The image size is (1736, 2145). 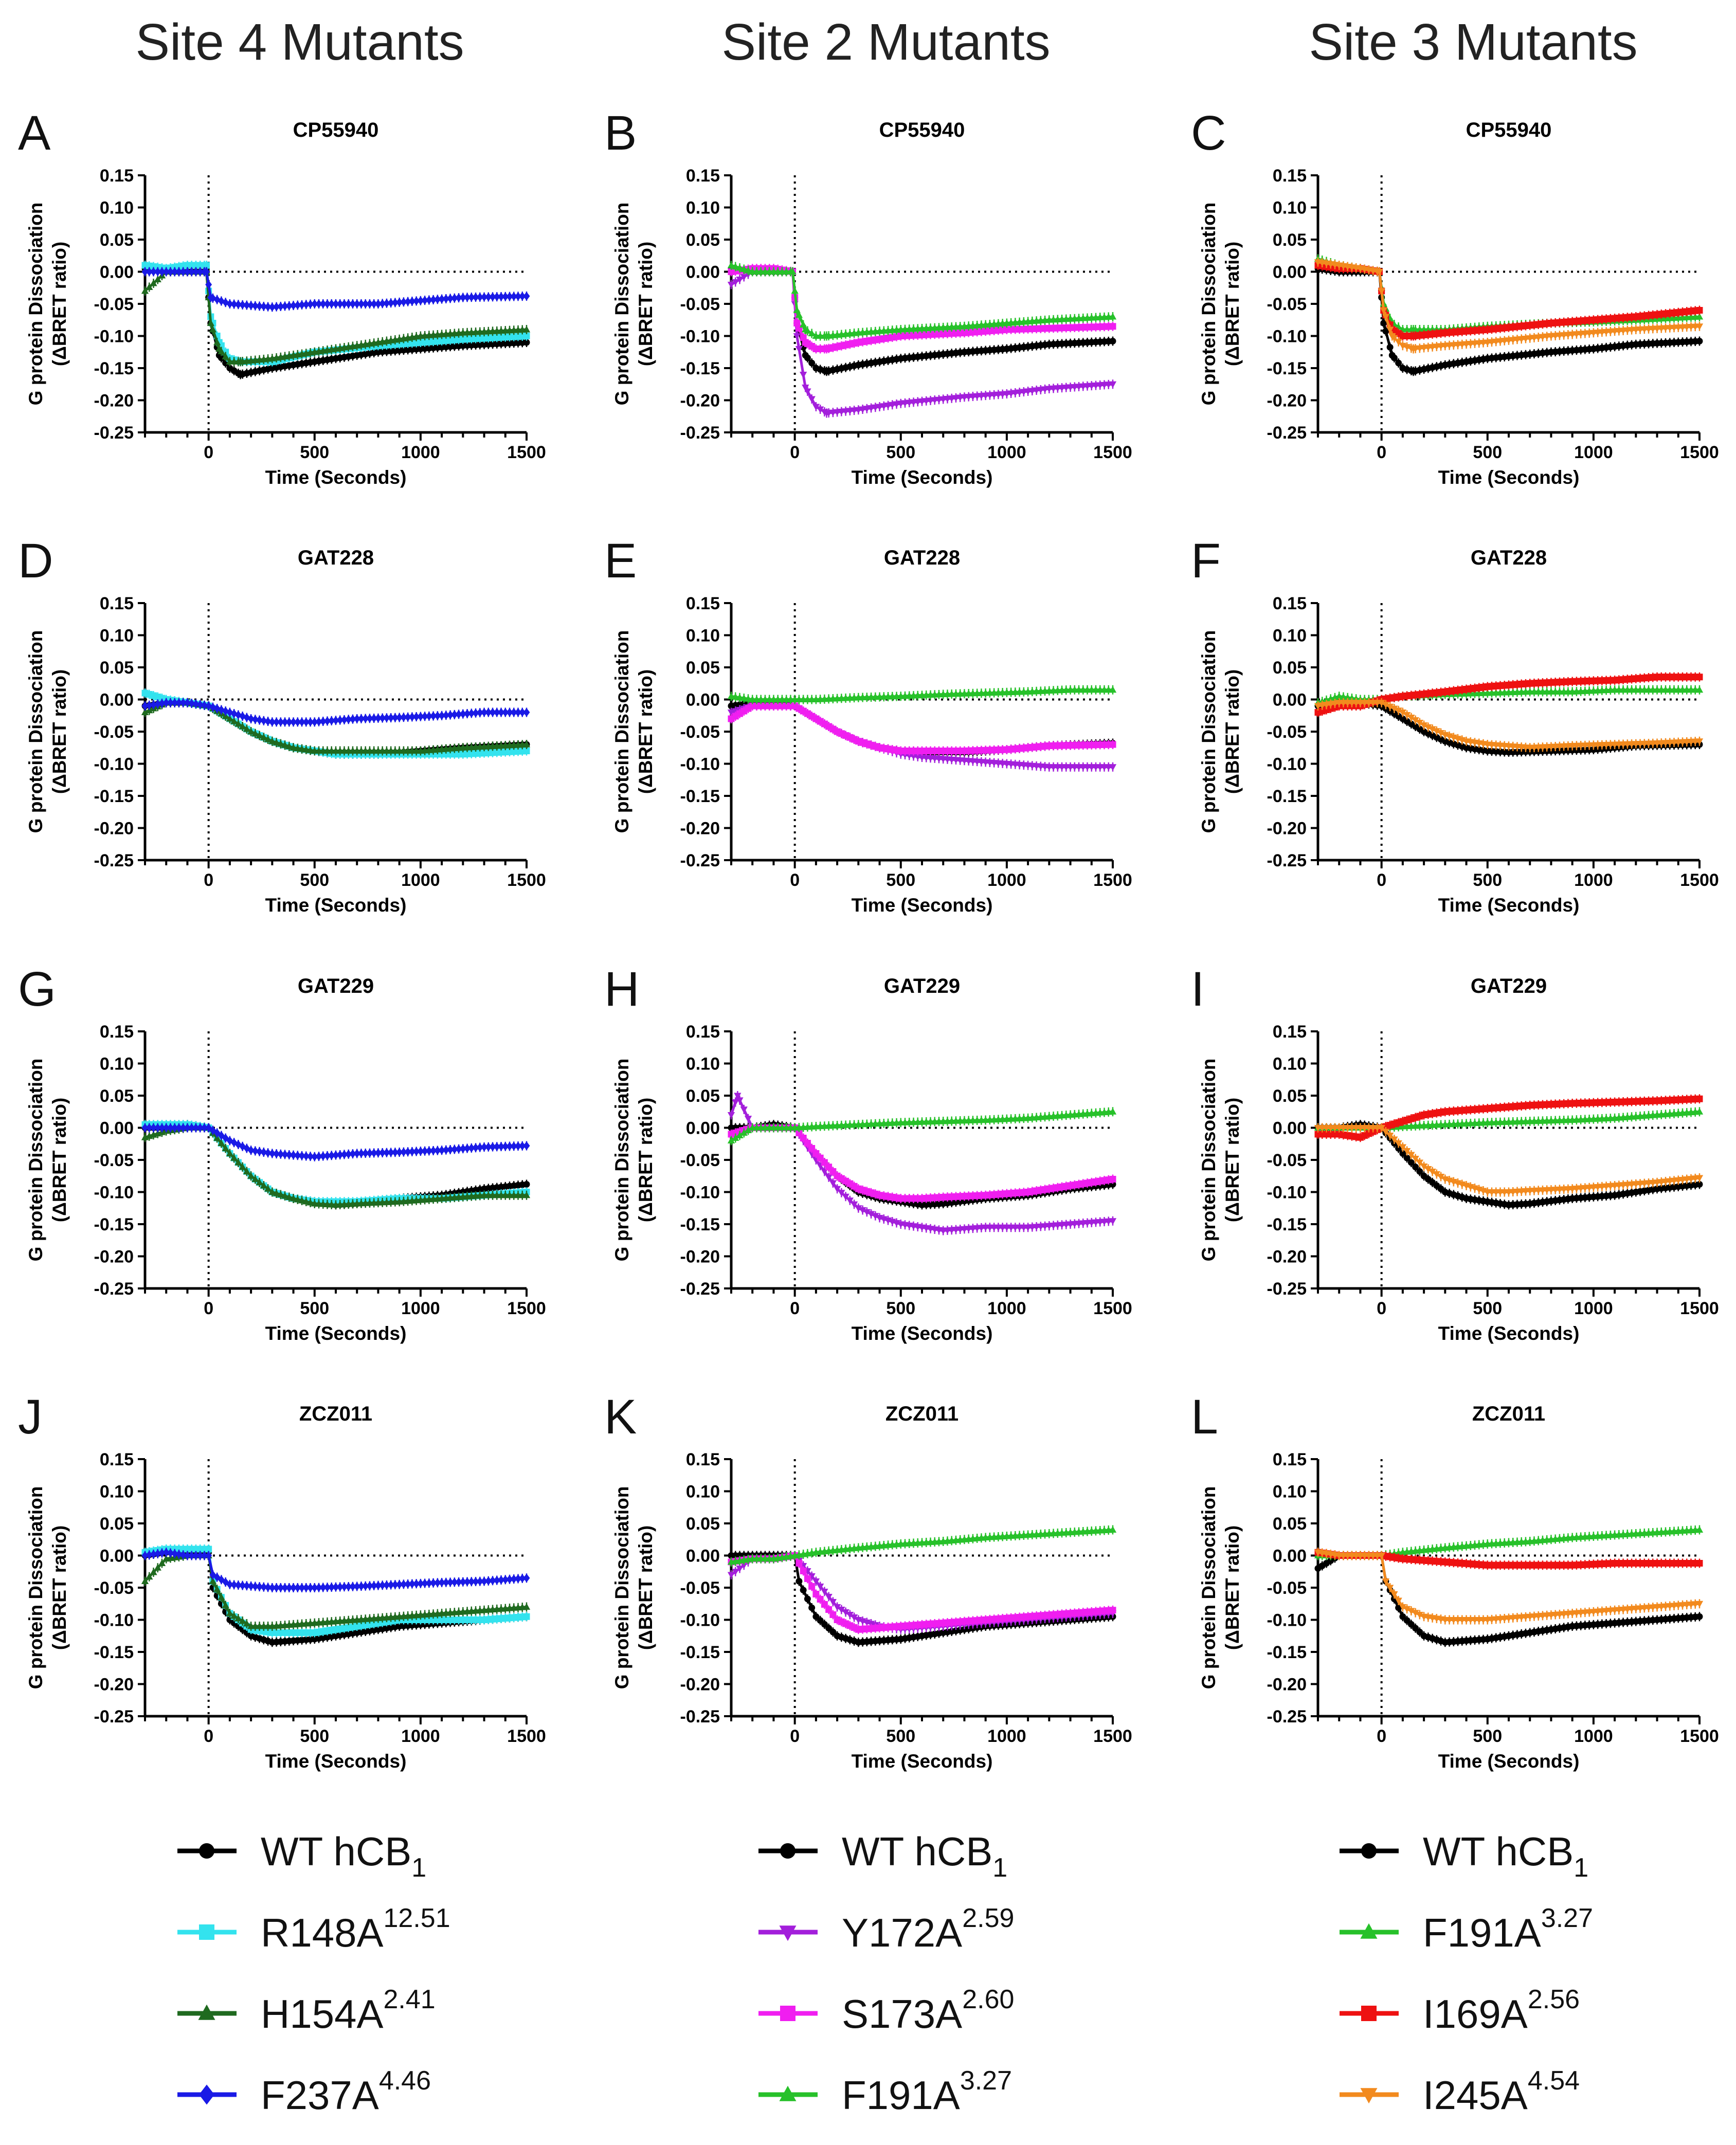 I want to click on panel-c-x-tick-label: 1000, so click(x=1594, y=452).